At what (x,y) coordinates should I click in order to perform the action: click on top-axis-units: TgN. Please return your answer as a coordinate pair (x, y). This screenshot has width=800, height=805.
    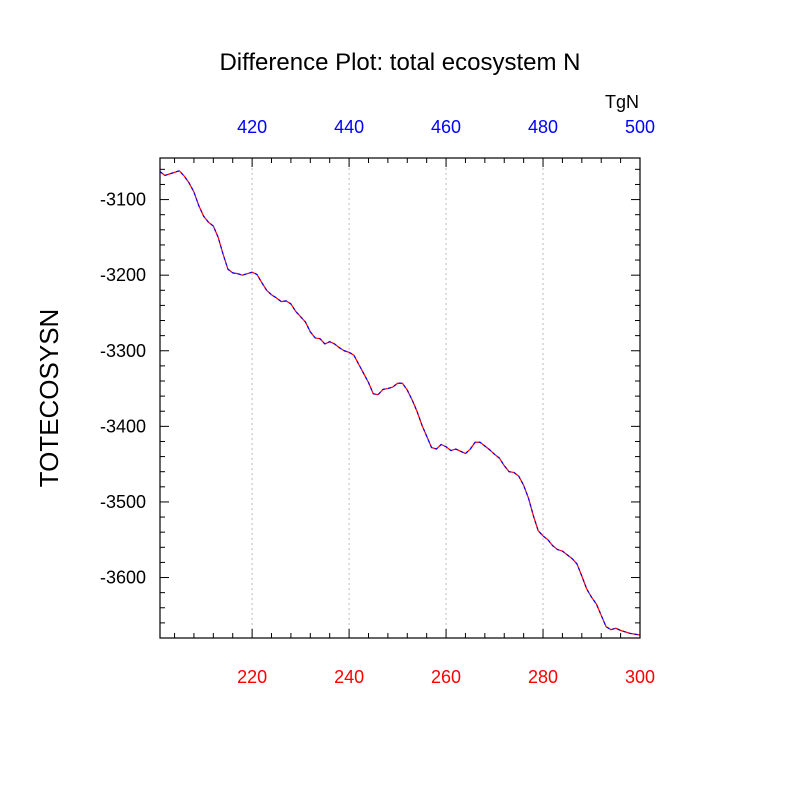
    Looking at the image, I should click on (622, 102).